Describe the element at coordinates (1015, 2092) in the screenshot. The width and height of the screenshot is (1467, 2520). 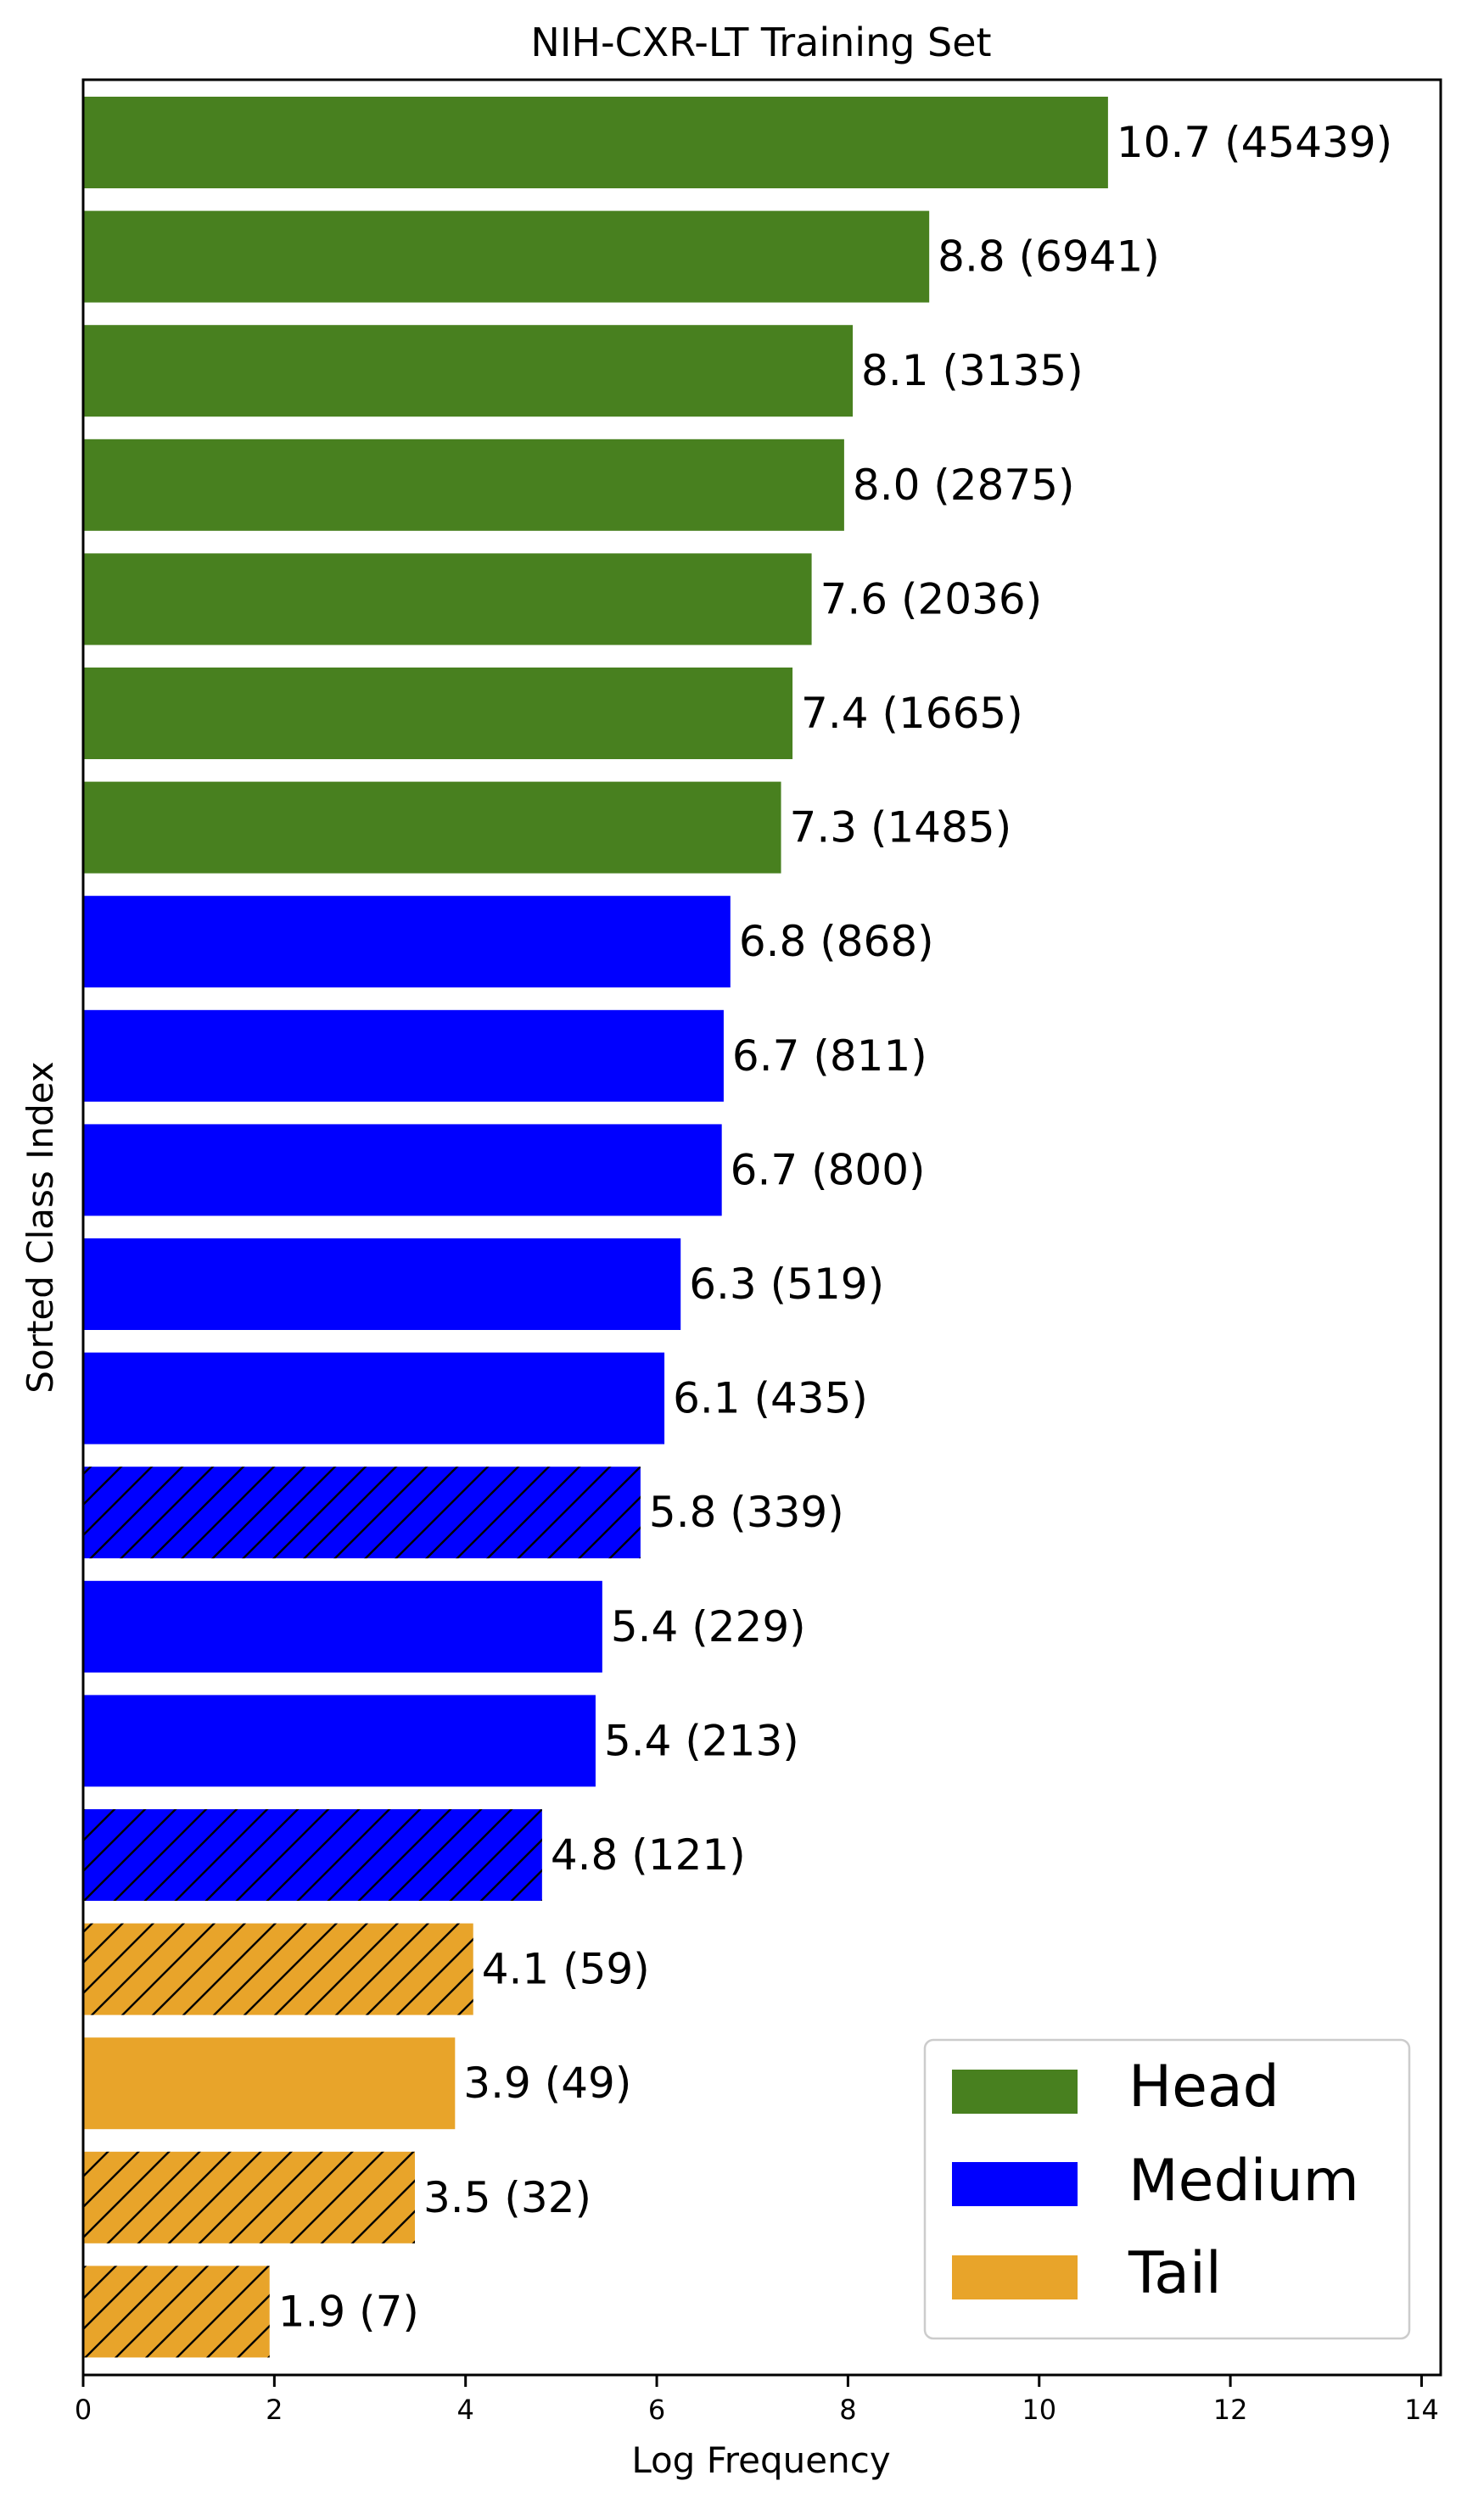
I see `legend-swatch-head` at that location.